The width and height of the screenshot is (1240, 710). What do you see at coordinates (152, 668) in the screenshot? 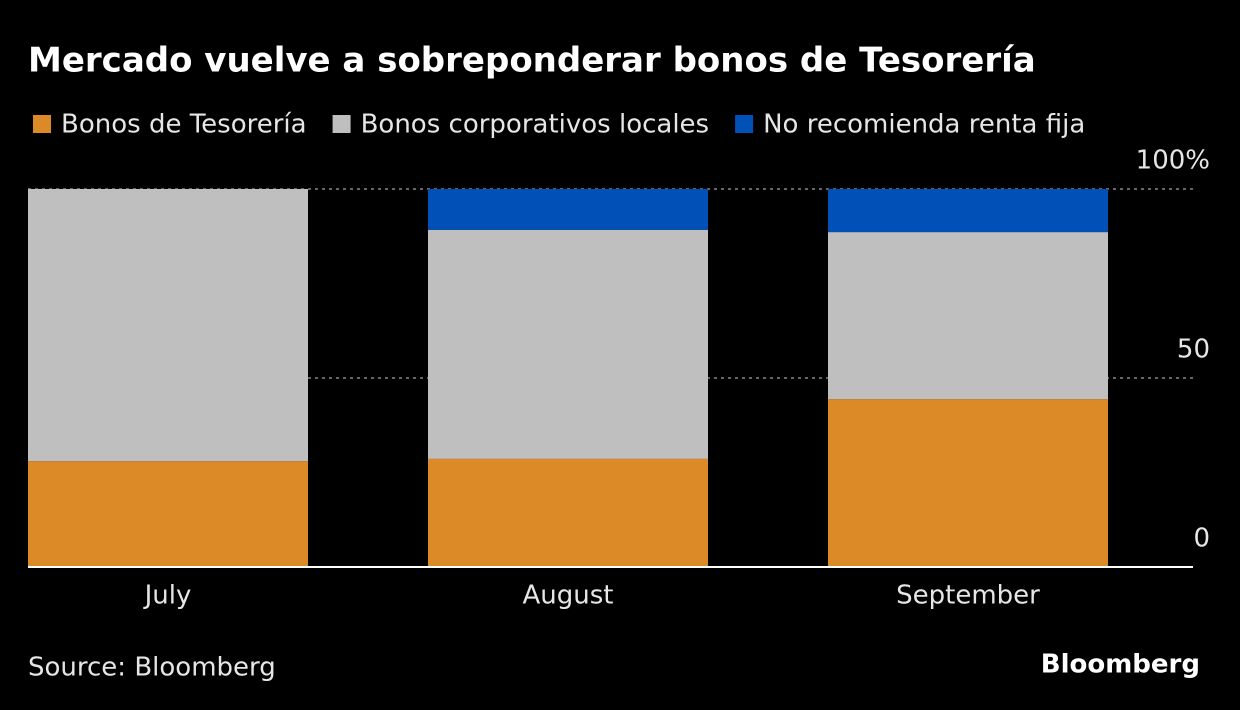
I see `source: Source: Bloomberg` at bounding box center [152, 668].